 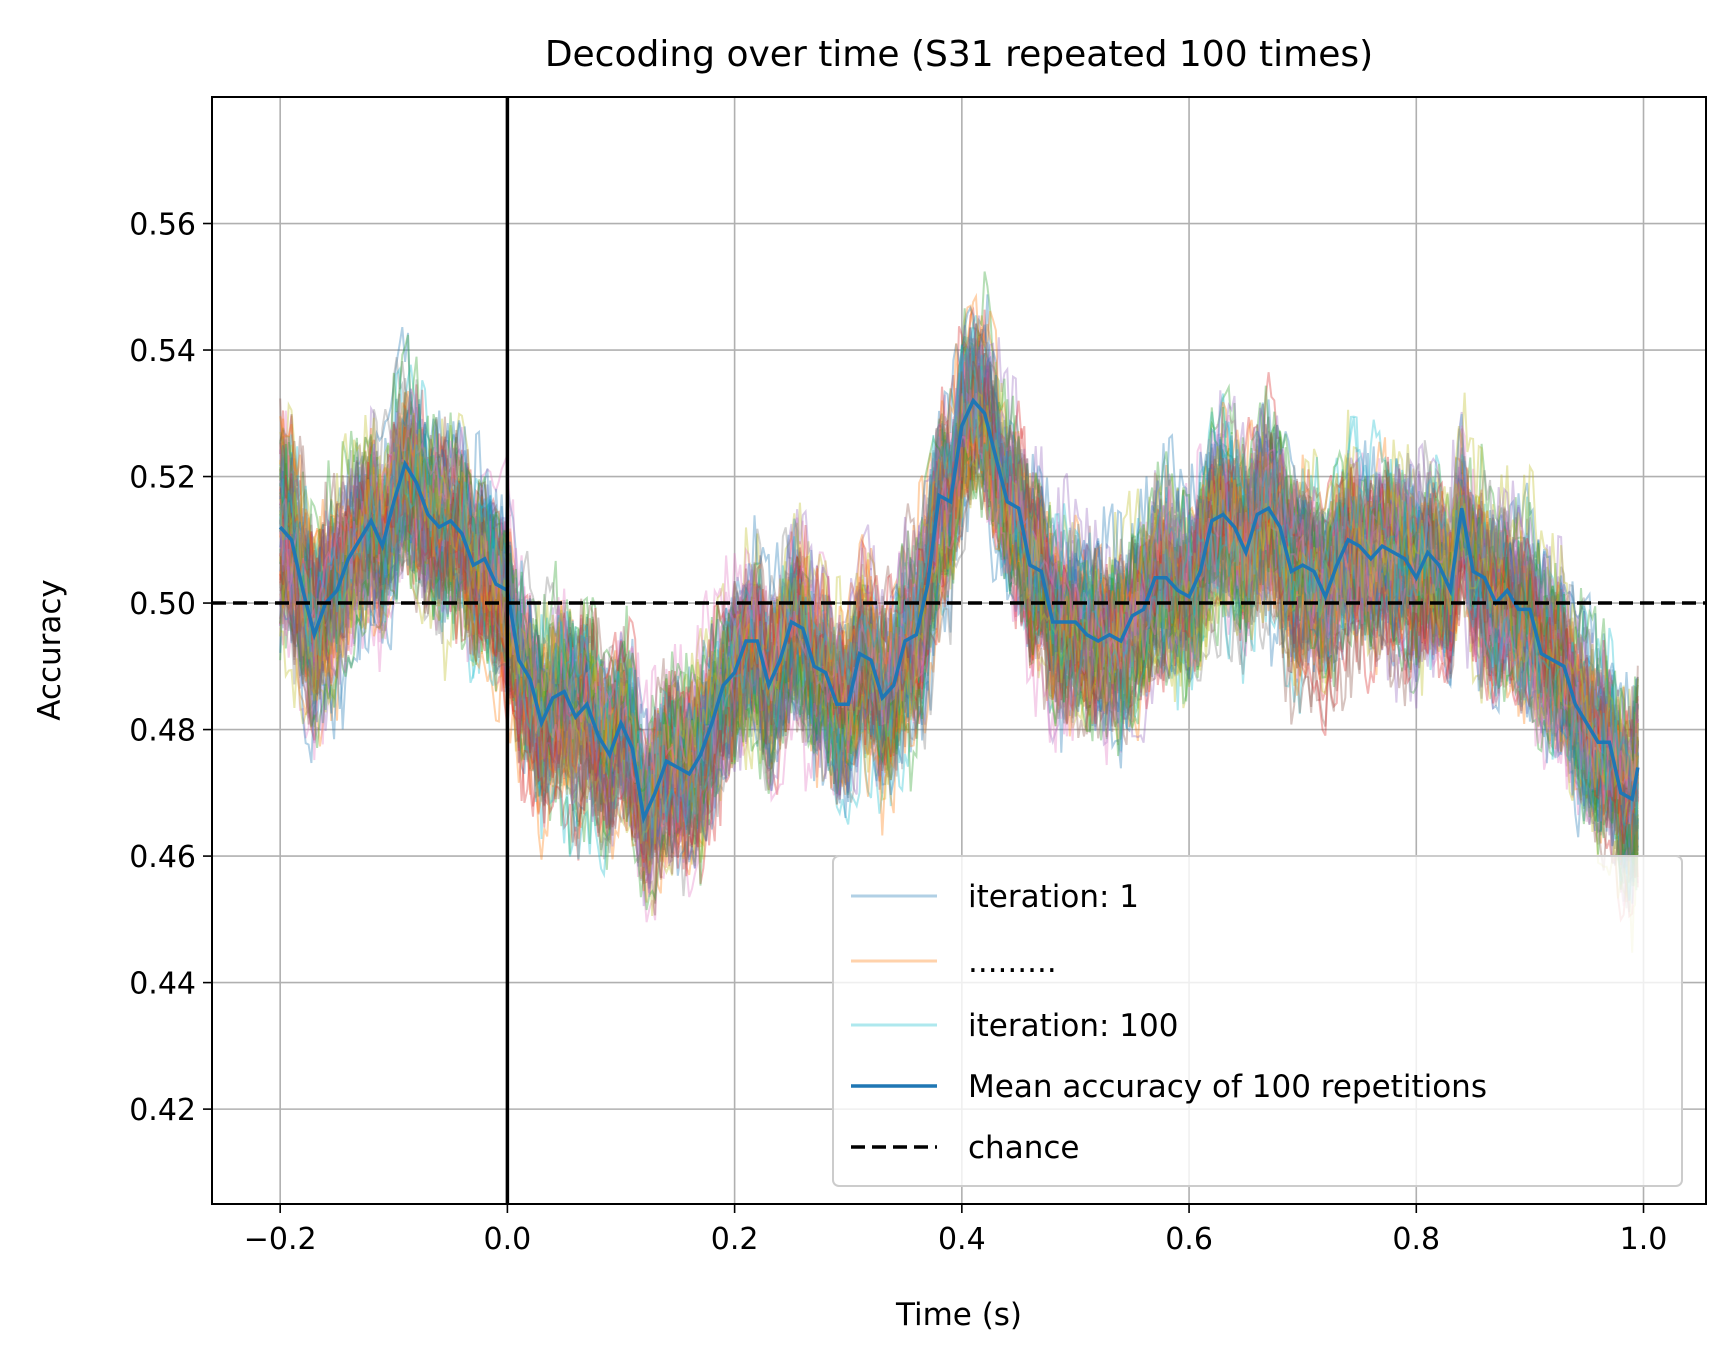 I want to click on x-axis-ticks: −0.2 0.0 0.2 0.4 0.6 0.8 1.0, so click(x=956, y=1230).